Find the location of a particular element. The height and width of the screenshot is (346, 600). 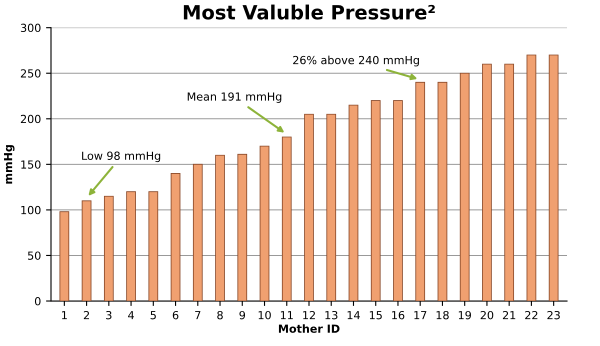

x-axis-title: Mother ID is located at coordinates (309, 328).